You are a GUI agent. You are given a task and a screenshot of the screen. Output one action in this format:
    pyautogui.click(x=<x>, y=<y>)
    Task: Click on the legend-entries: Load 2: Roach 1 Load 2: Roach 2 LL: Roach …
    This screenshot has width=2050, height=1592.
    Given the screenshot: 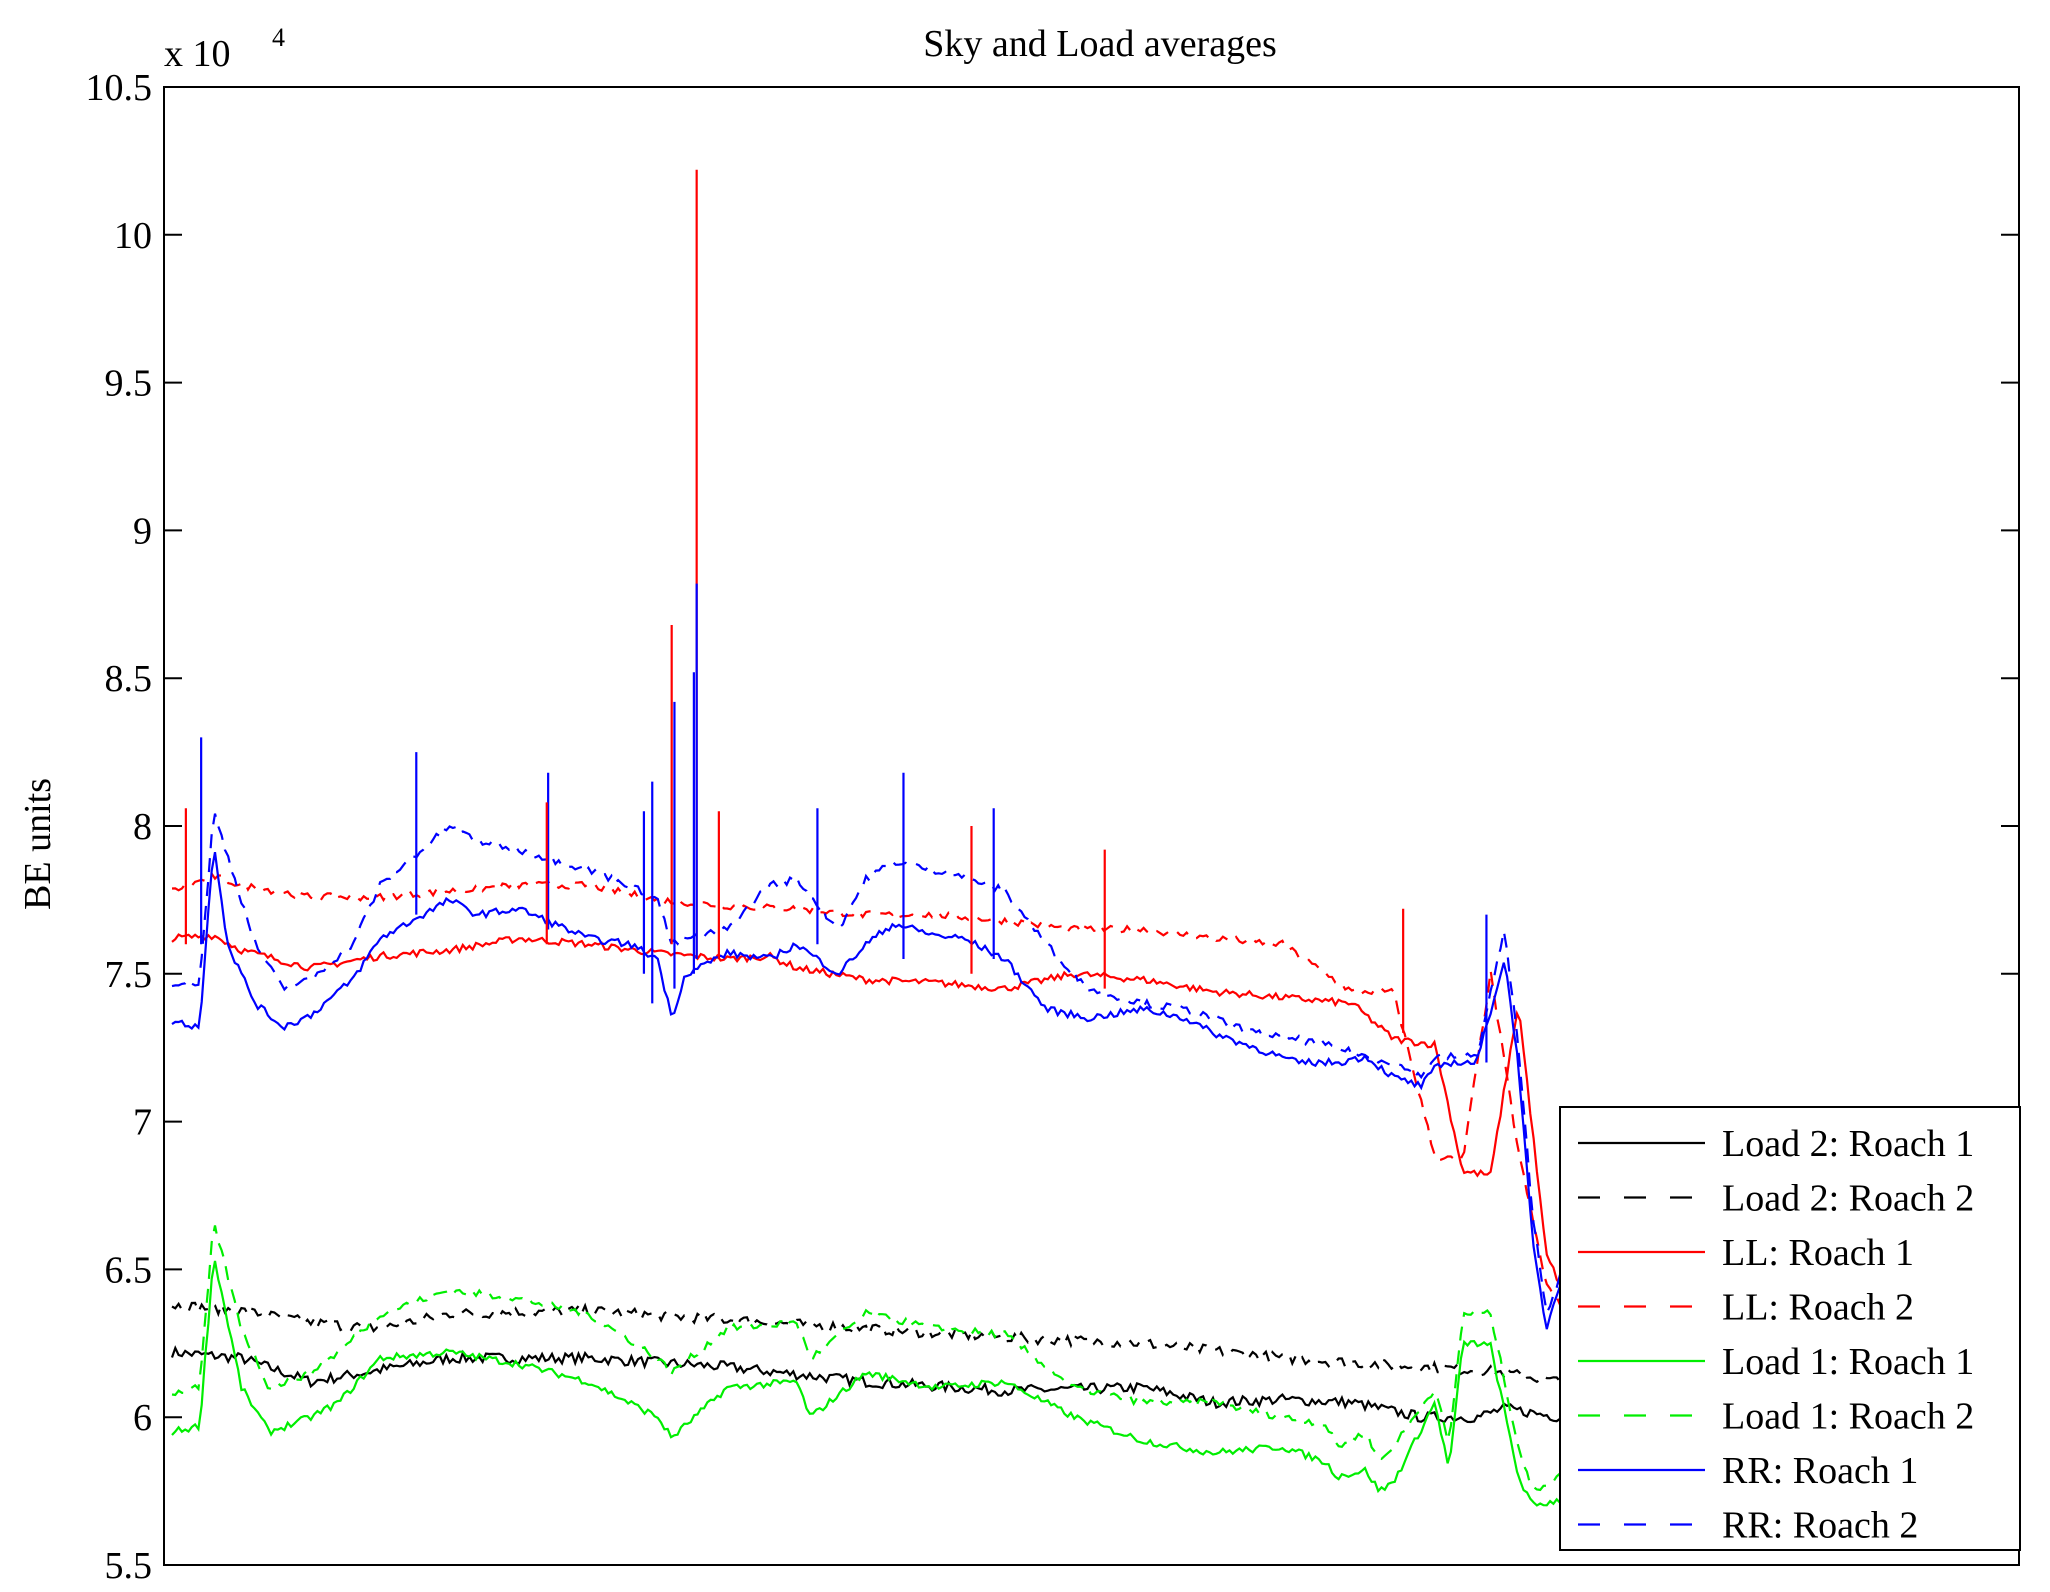 What is the action you would take?
    pyautogui.click(x=1776, y=1335)
    